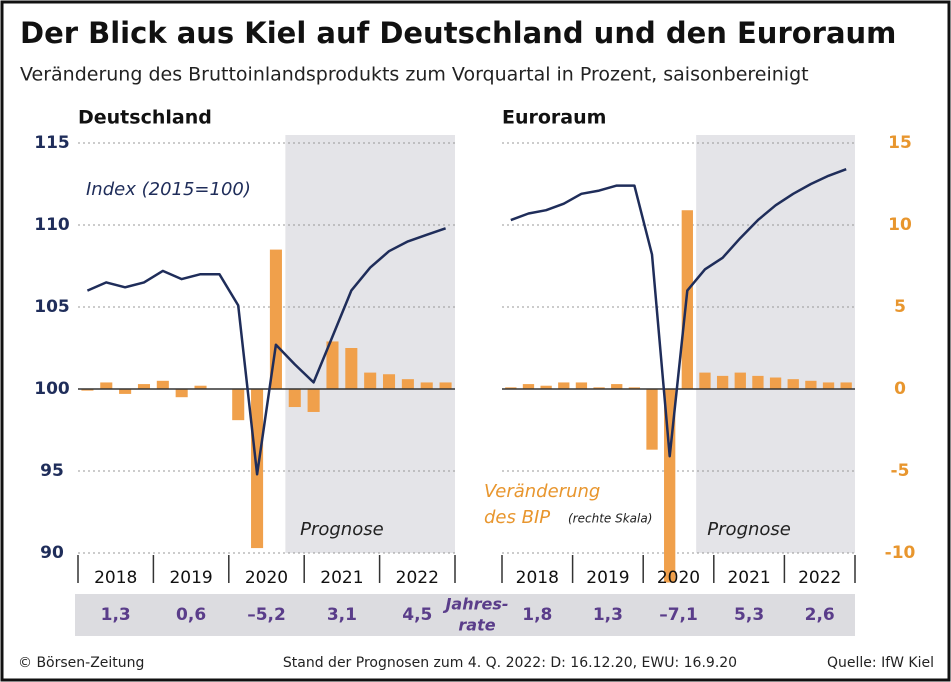  Describe the element at coordinates (900, 225) in the screenshot. I see `y2-tick-label: 10` at that location.